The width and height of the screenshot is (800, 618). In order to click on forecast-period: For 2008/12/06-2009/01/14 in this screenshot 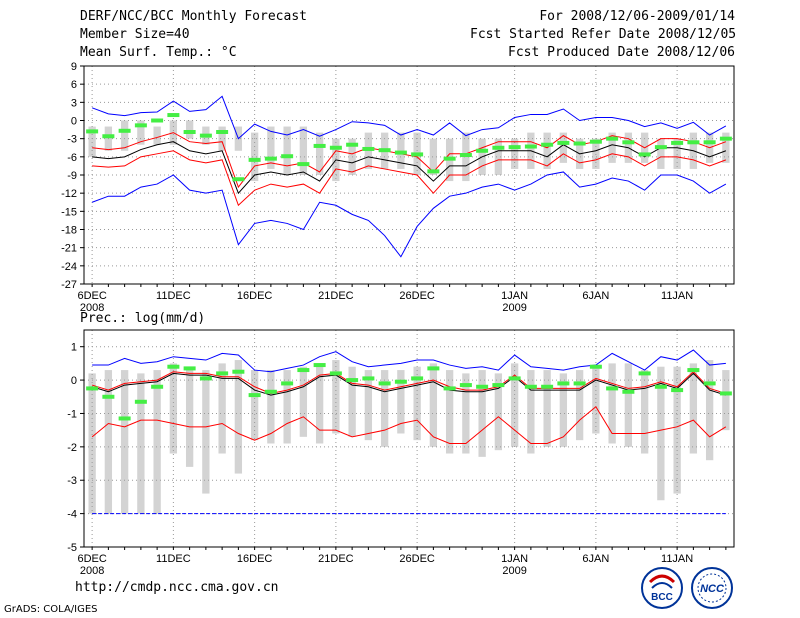, I will do `click(637, 16)`.